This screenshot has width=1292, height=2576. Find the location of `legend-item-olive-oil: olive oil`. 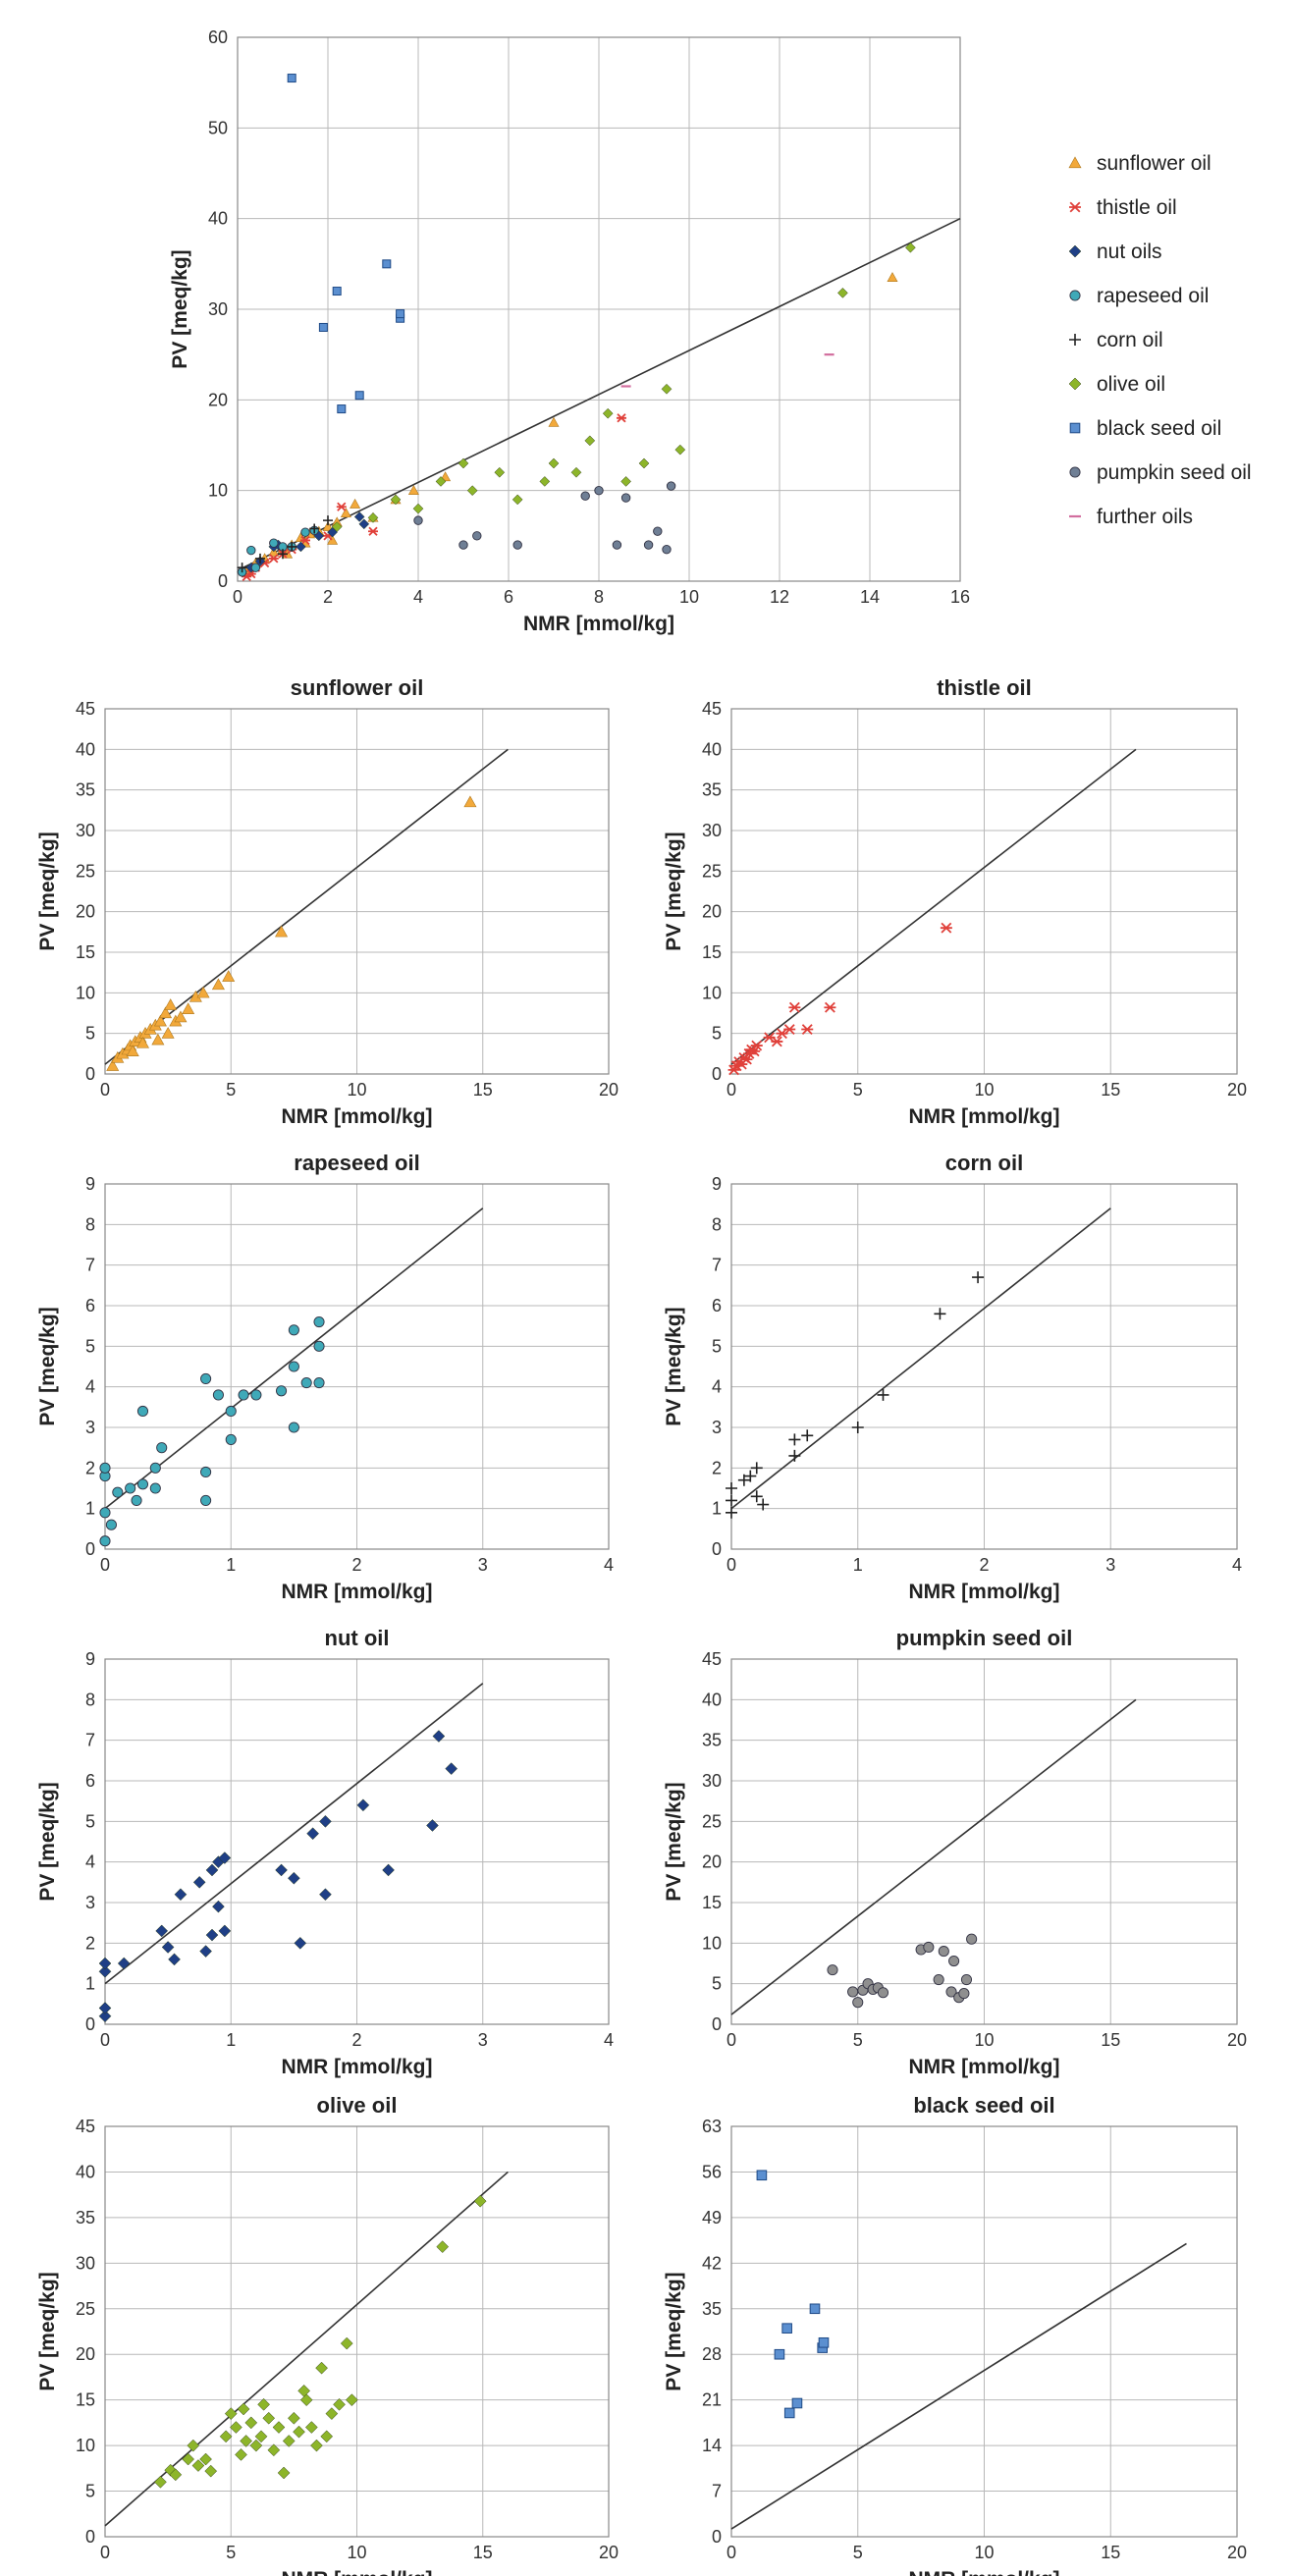

legend-item-olive-oil: olive oil is located at coordinates (1131, 384).